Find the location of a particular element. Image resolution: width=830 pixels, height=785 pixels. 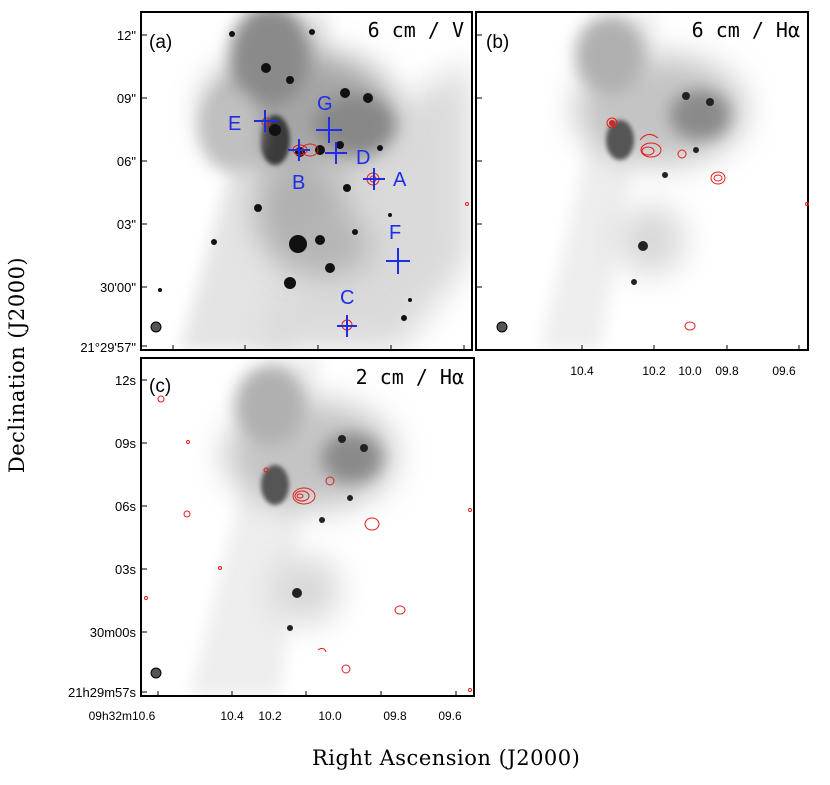

panel-a-tag: (a) is located at coordinates (160, 42).